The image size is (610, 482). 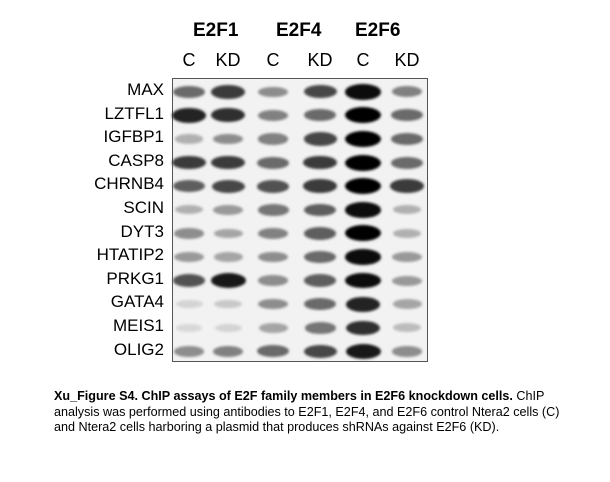 I want to click on gene-label: CHRNB4, so click(x=129, y=184).